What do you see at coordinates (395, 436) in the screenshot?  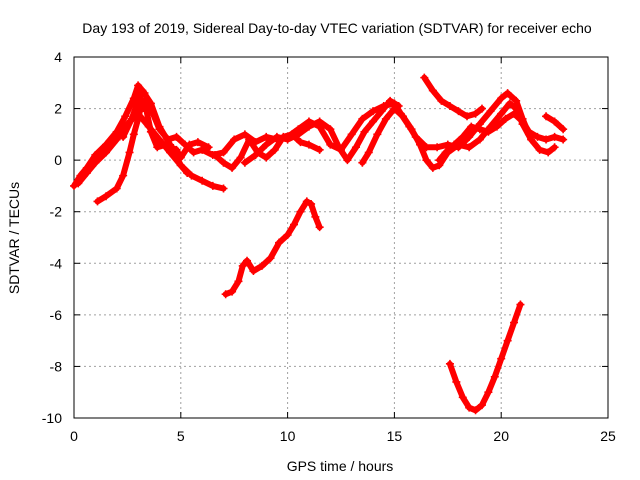 I see `x-tick-label: 15` at bounding box center [395, 436].